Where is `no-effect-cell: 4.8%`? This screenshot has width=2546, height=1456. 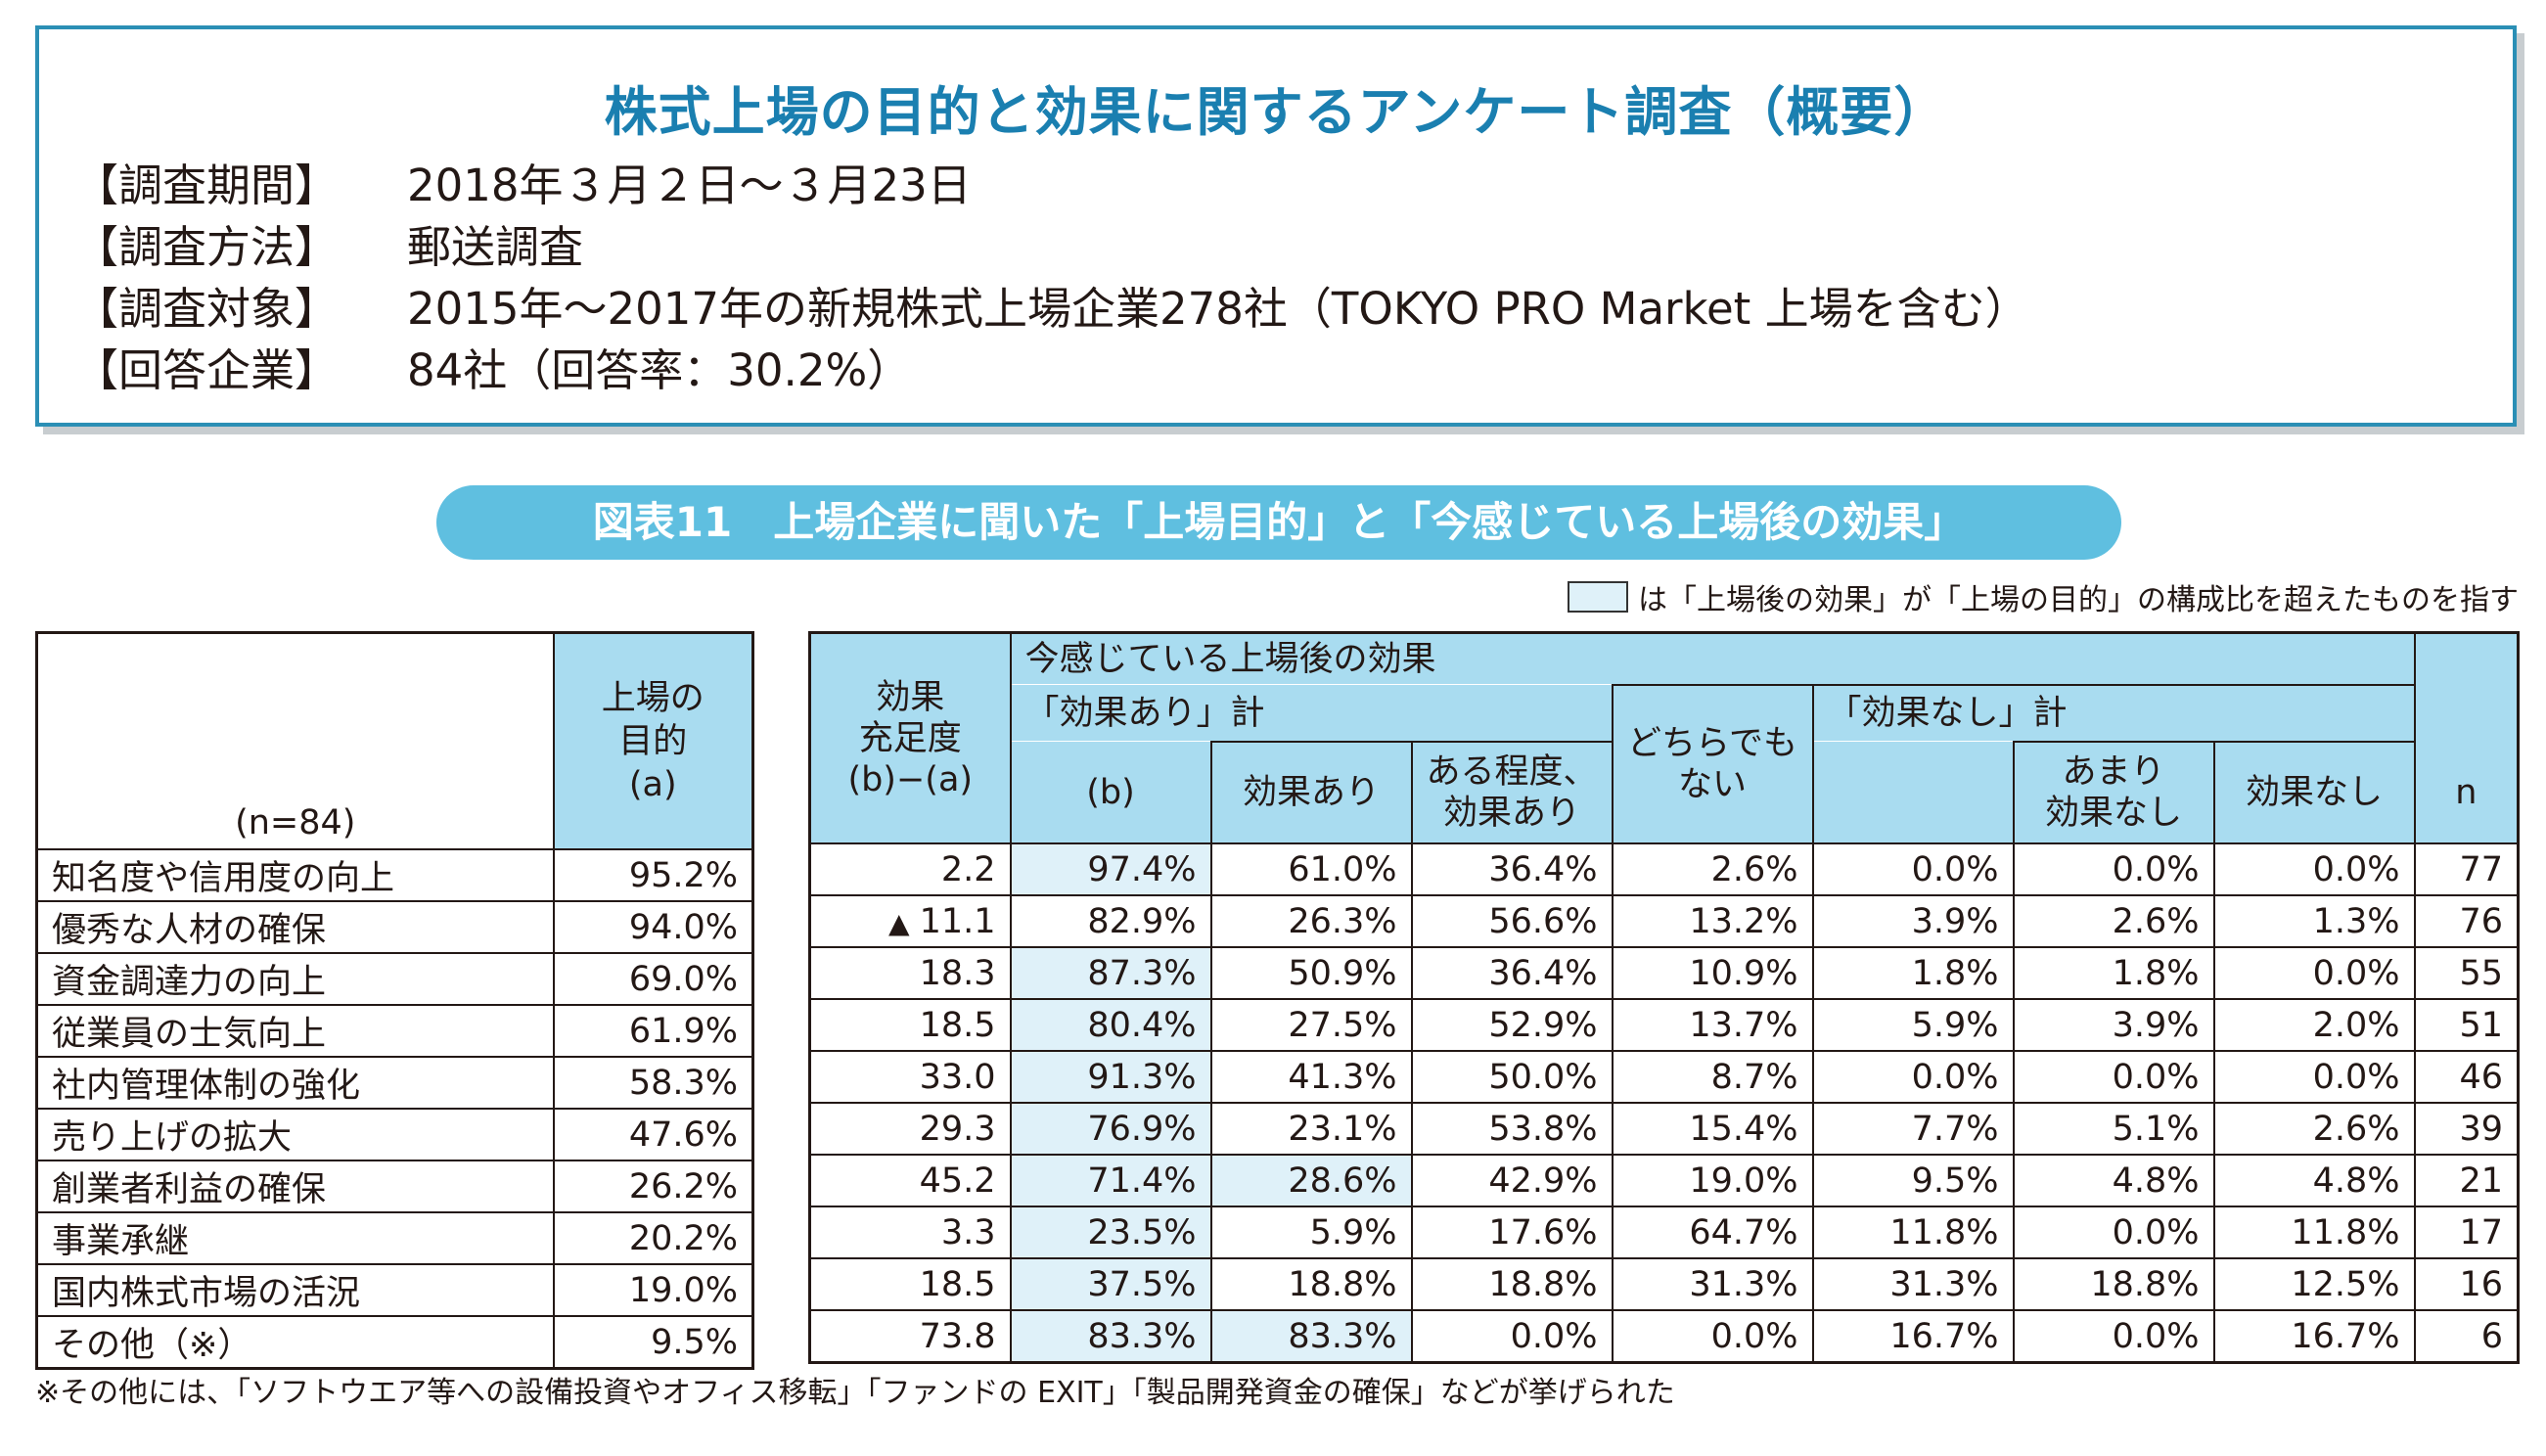 no-effect-cell: 4.8% is located at coordinates (2314, 1180).